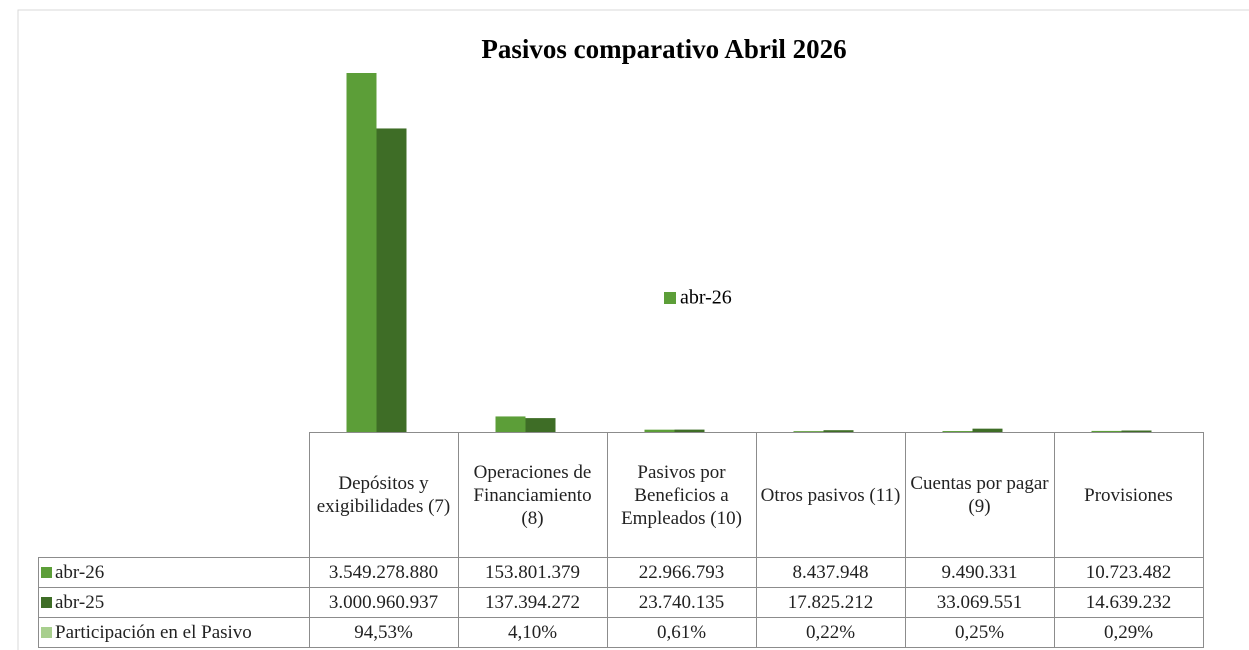 This screenshot has height=650, width=1249. I want to click on category-label: Otros pasivos (11), so click(830, 495).